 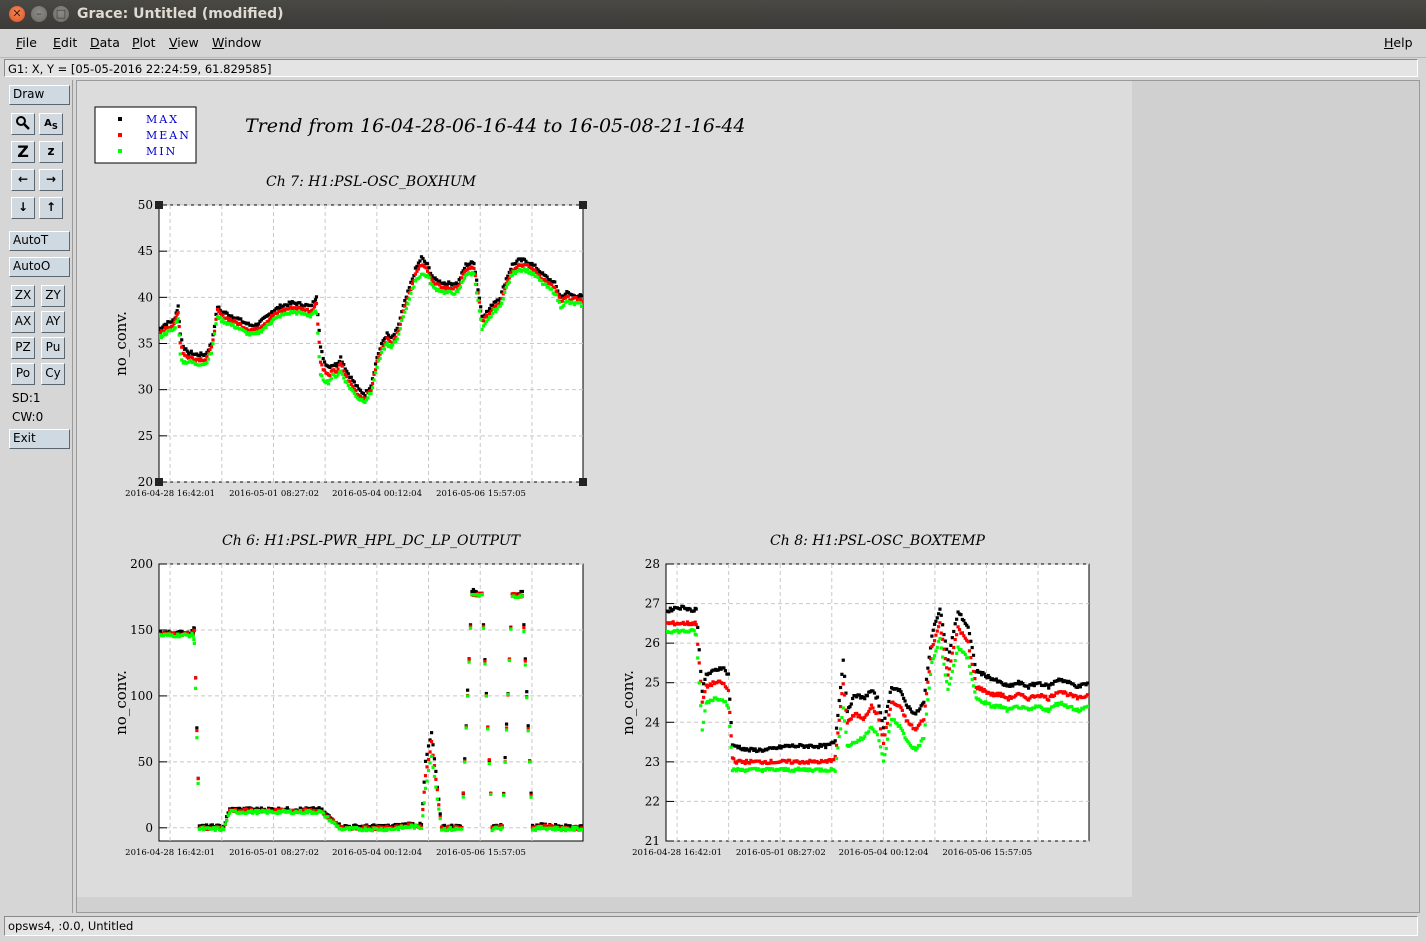 What do you see at coordinates (23, 374) in the screenshot?
I see `po-button: Po` at bounding box center [23, 374].